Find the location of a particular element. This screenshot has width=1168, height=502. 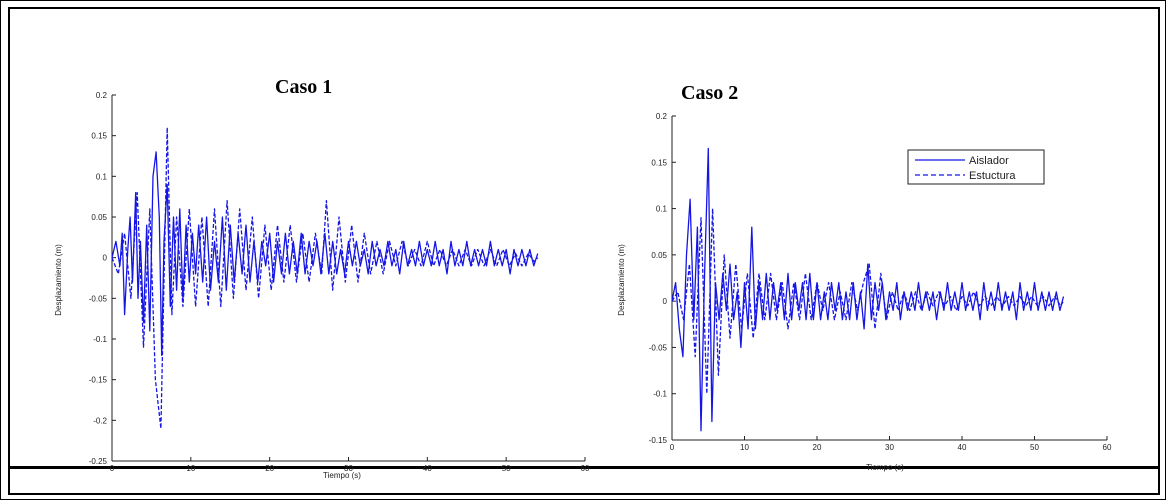

chart-2-ytick-label: 0.1 is located at coordinates (662, 209).